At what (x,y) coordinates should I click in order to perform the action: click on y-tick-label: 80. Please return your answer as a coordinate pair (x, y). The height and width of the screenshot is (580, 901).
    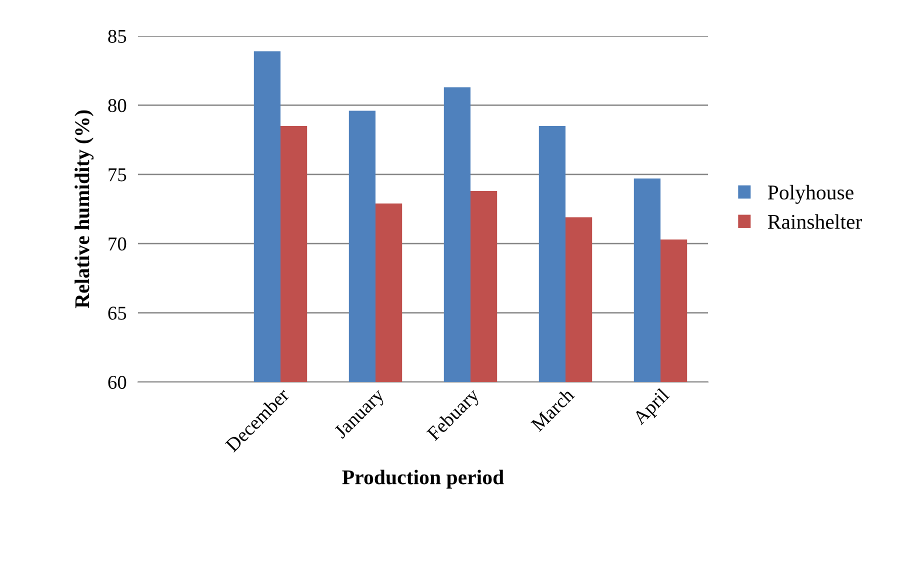
    Looking at the image, I should click on (117, 105).